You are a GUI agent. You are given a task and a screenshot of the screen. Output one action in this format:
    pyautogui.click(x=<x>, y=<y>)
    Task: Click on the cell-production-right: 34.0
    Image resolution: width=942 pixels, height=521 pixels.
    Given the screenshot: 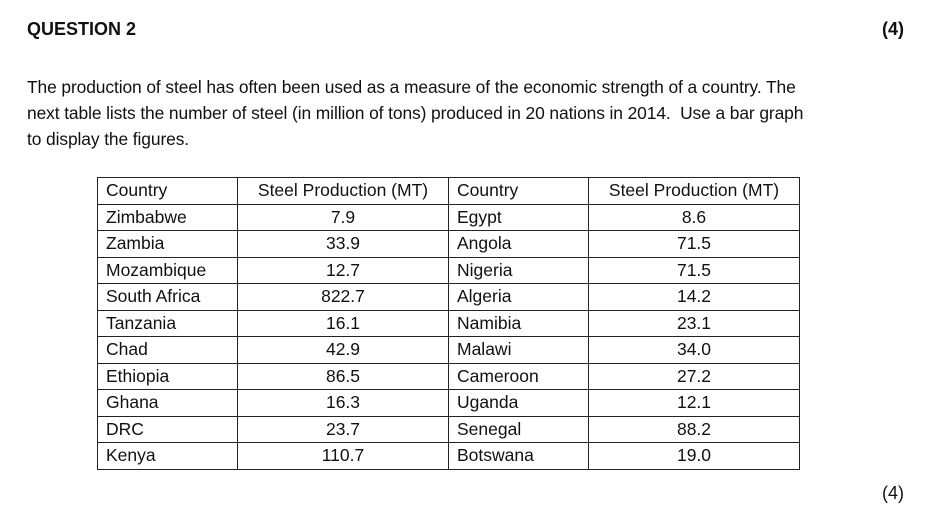 What is the action you would take?
    pyautogui.click(x=694, y=350)
    